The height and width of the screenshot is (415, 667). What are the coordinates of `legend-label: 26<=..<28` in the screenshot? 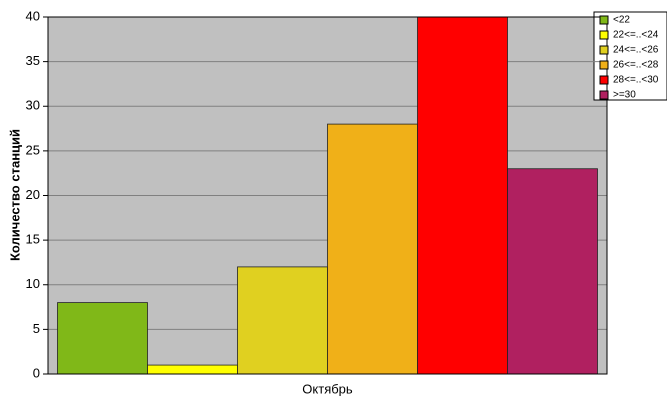 It's located at (636, 65).